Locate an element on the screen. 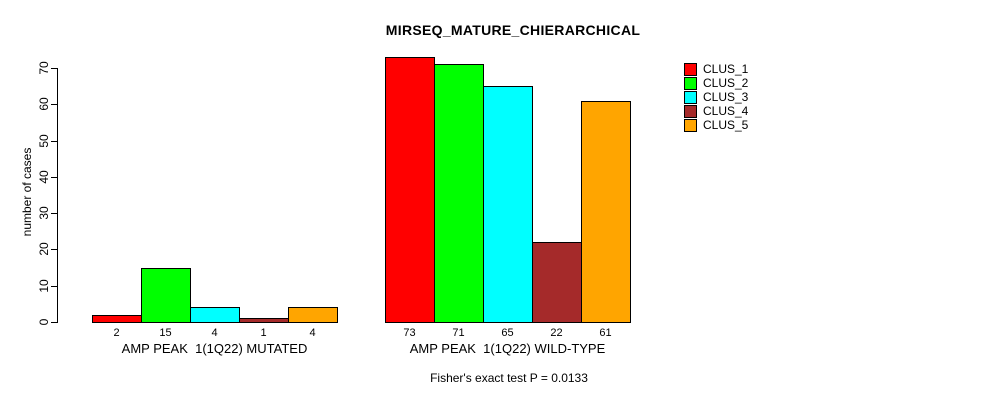 This screenshot has width=990, height=400. legend: CLUS_1 CLUS_2 CLUS_3 CLUS_4 CLUS_5 is located at coordinates (716, 97).